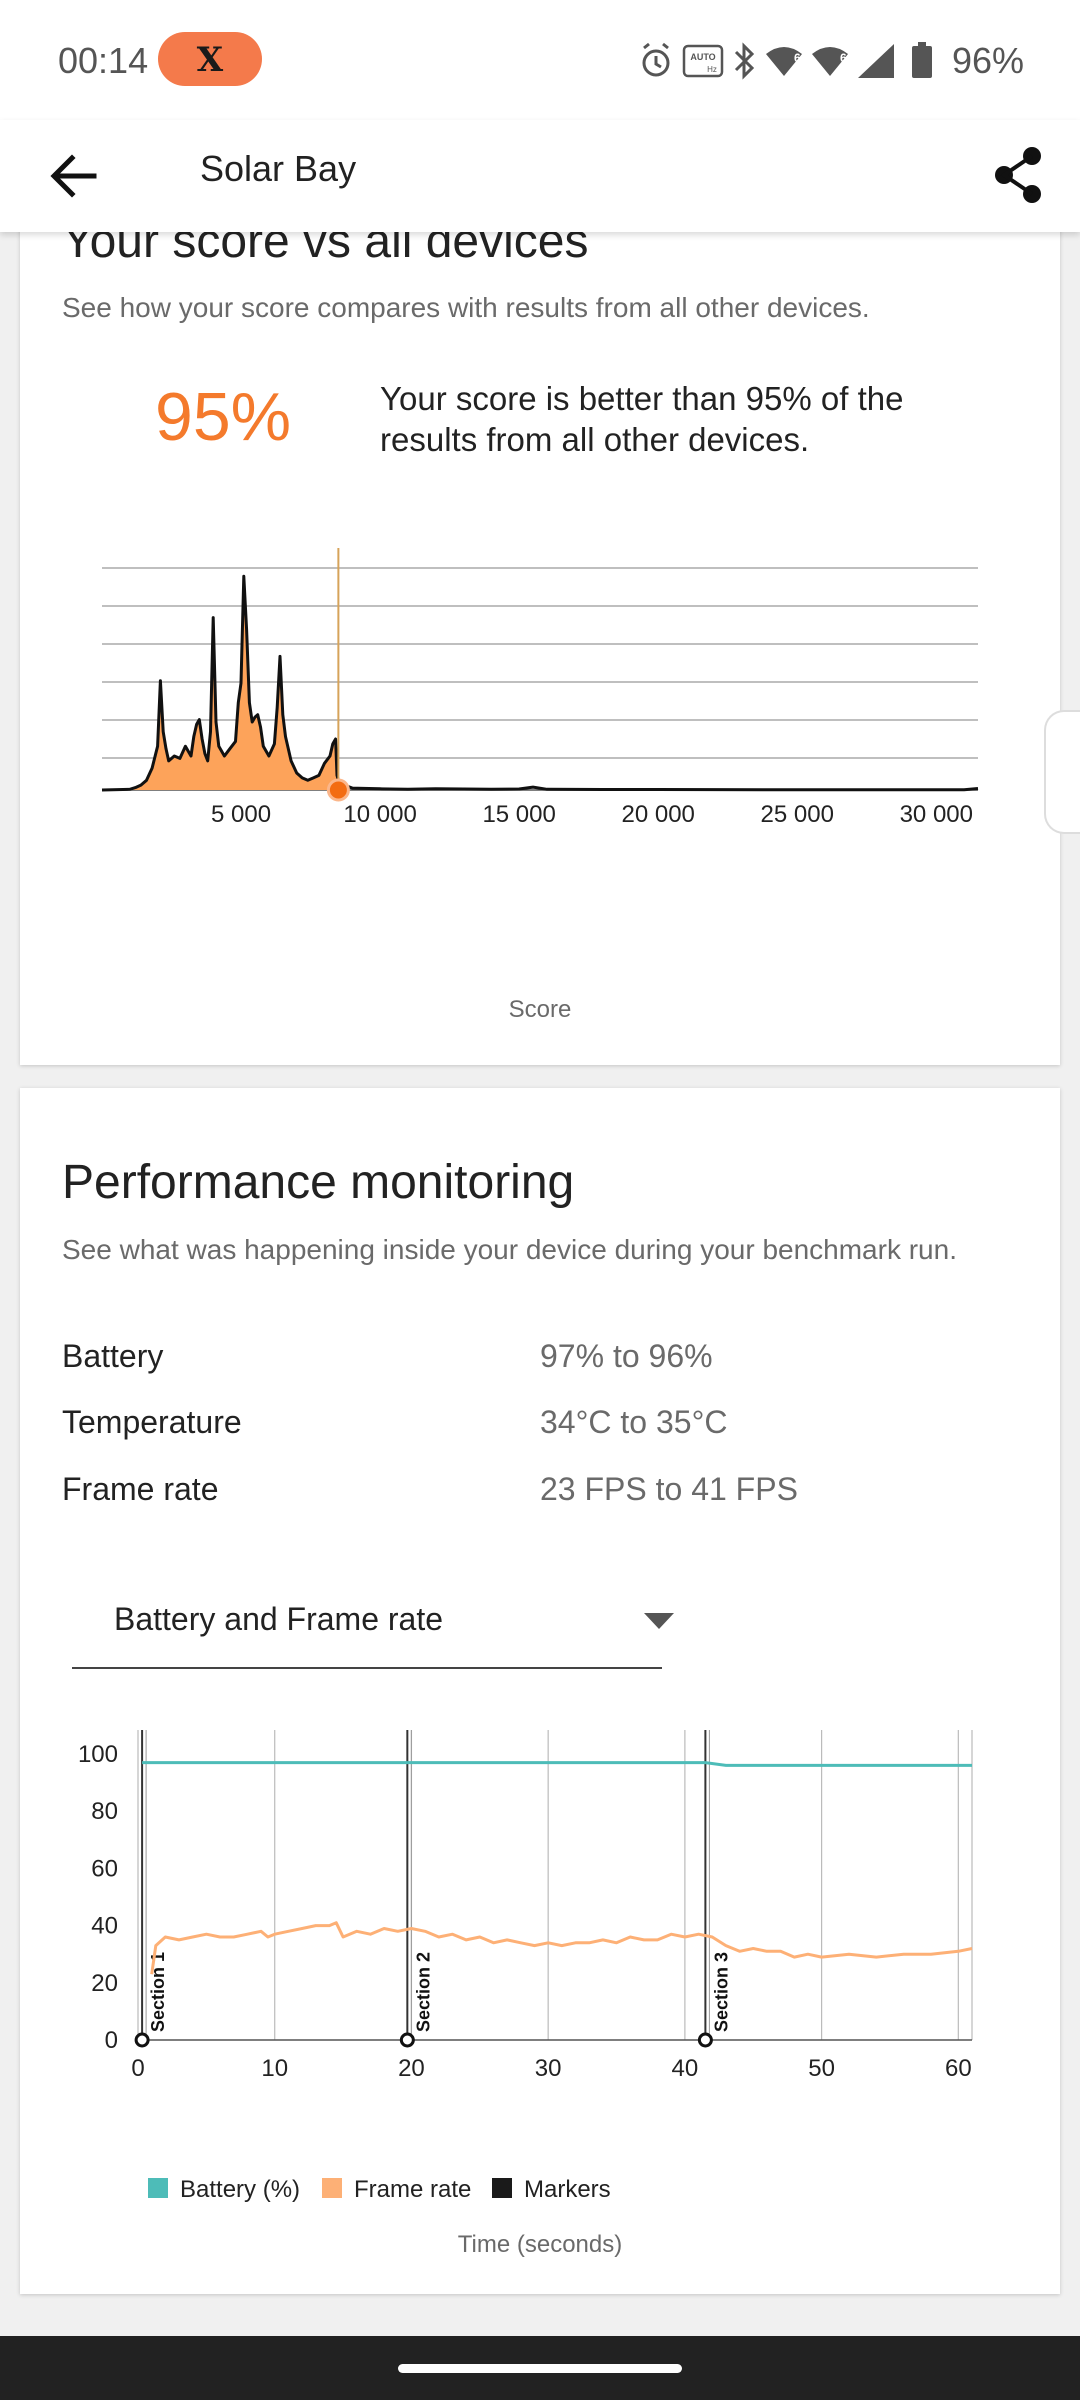 The image size is (1080, 2400). I want to click on auto-label: AUTO, so click(702, 57).